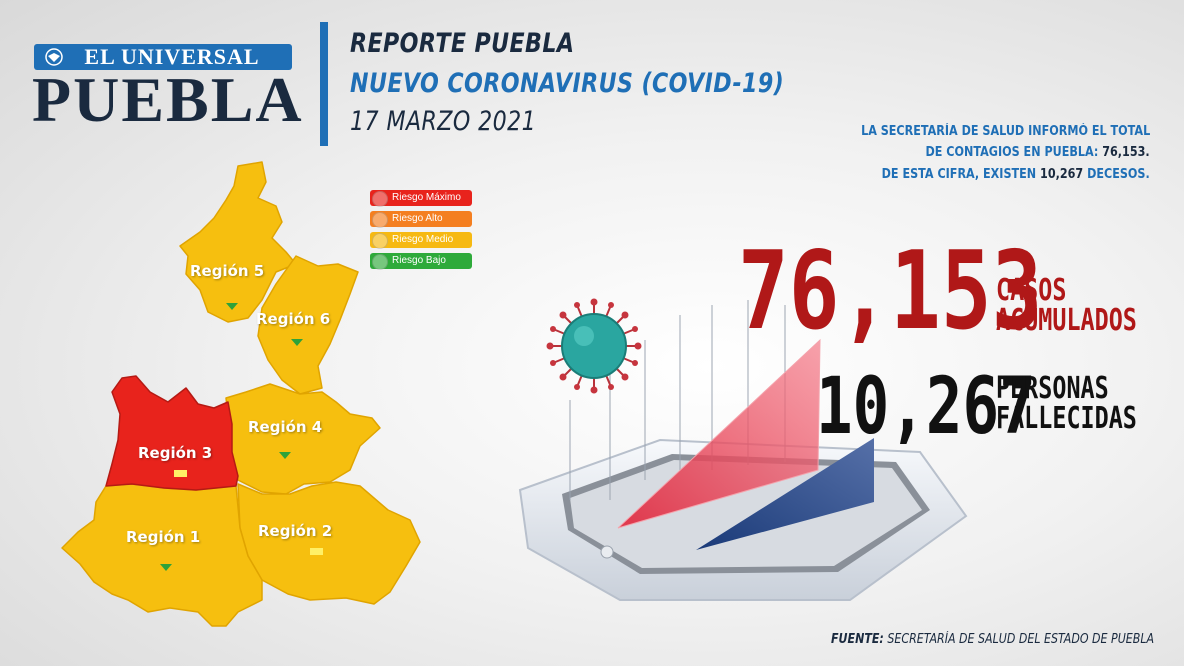 The width and height of the screenshot is (1184, 666). What do you see at coordinates (926, 407) in the screenshot?
I see `deaths-value: 10,267` at bounding box center [926, 407].